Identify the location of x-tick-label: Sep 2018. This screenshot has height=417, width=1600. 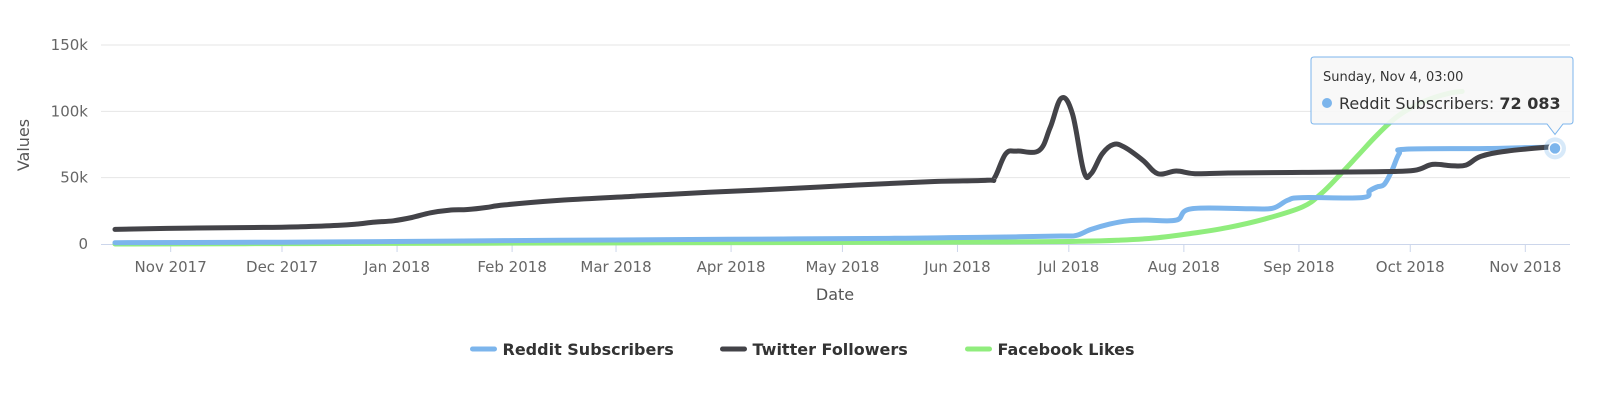
(1298, 267).